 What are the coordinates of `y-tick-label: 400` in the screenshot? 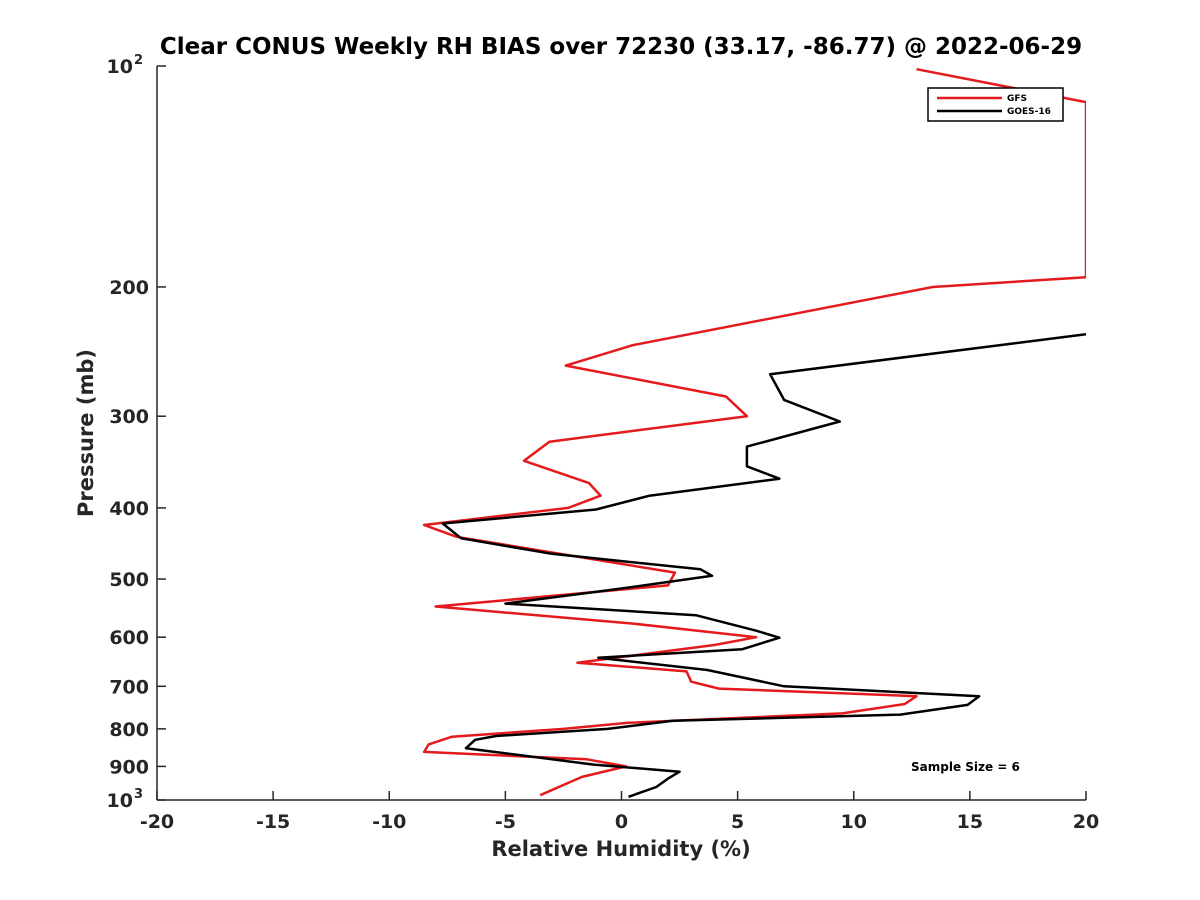 It's located at (129, 509).